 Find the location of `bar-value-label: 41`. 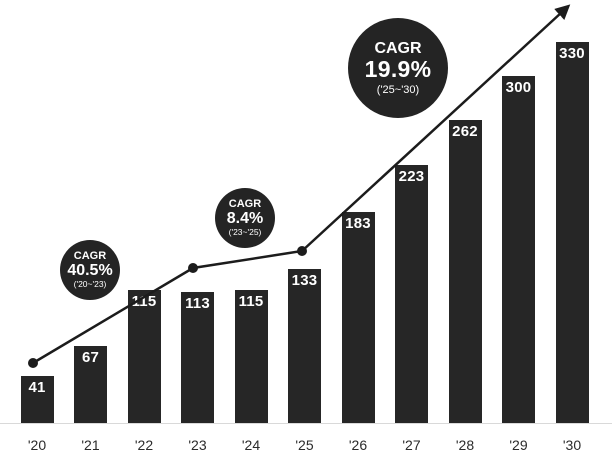

bar-value-label: 41 is located at coordinates (37, 387).